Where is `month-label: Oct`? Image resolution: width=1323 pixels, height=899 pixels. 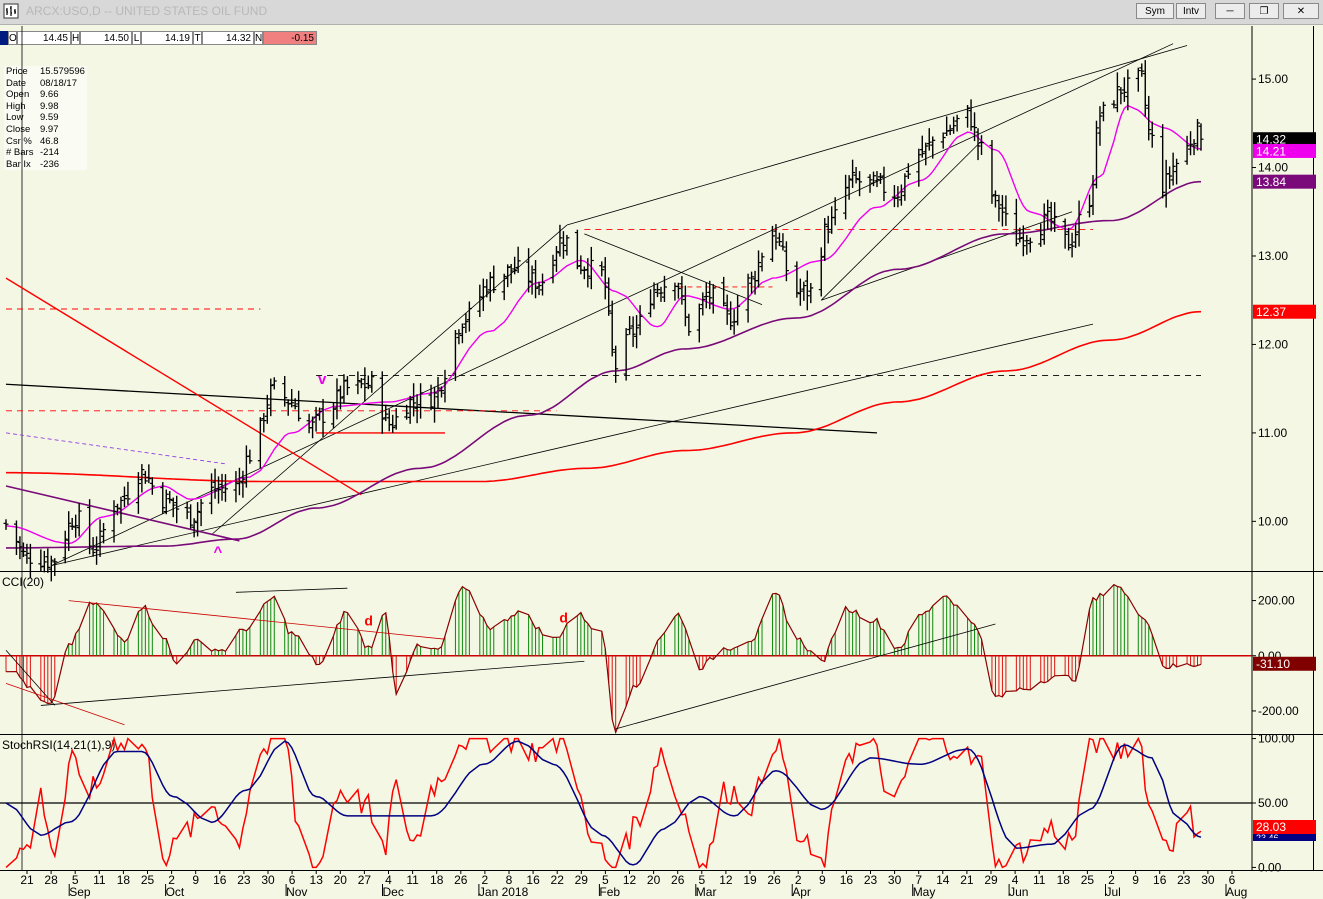
month-label: Oct is located at coordinates (175, 892).